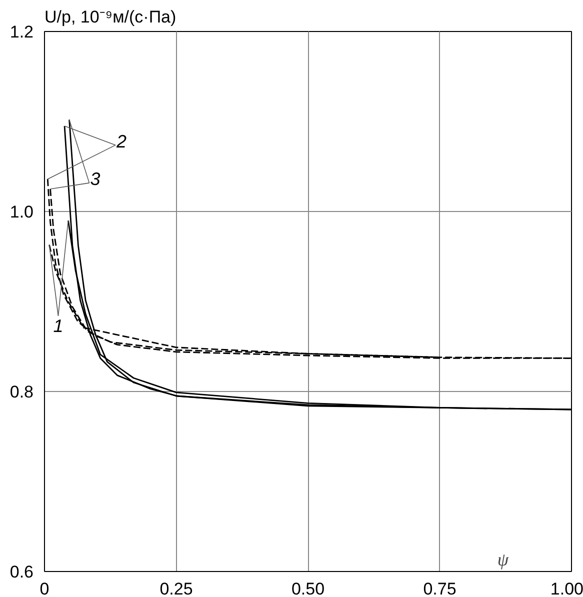 The width and height of the screenshot is (583, 597). What do you see at coordinates (22, 392) in the screenshot?
I see `y-tick-label: 0.8` at bounding box center [22, 392].